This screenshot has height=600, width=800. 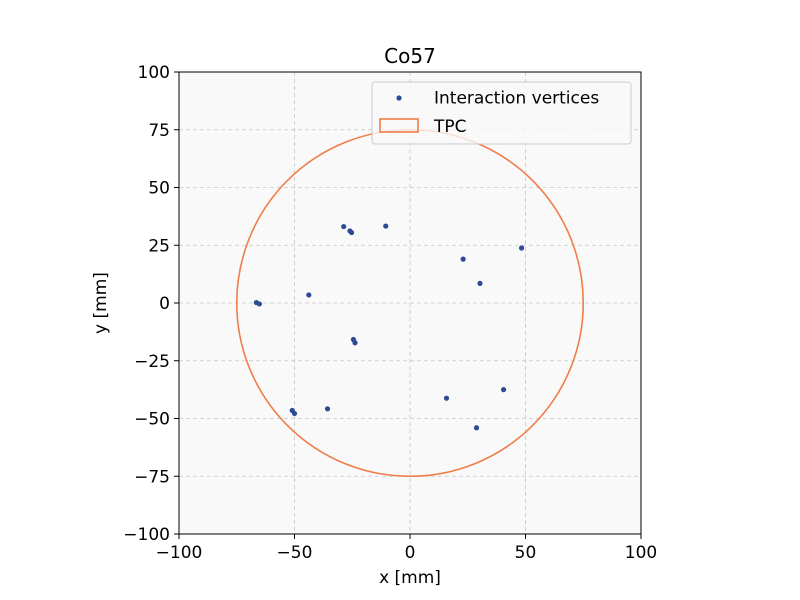 What do you see at coordinates (641, 553) in the screenshot?
I see `x-tick-label: 100` at bounding box center [641, 553].